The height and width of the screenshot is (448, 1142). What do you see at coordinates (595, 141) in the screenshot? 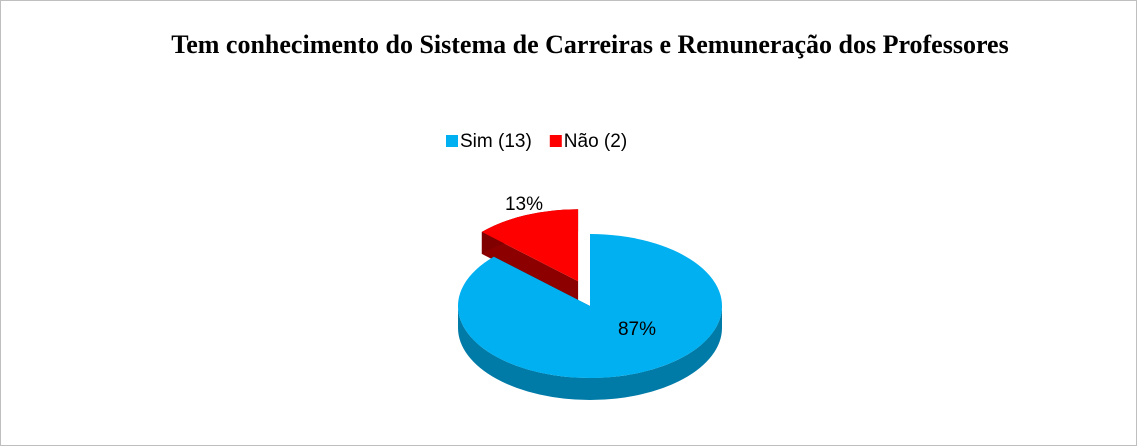
I see `legend-label: Não (2)` at bounding box center [595, 141].